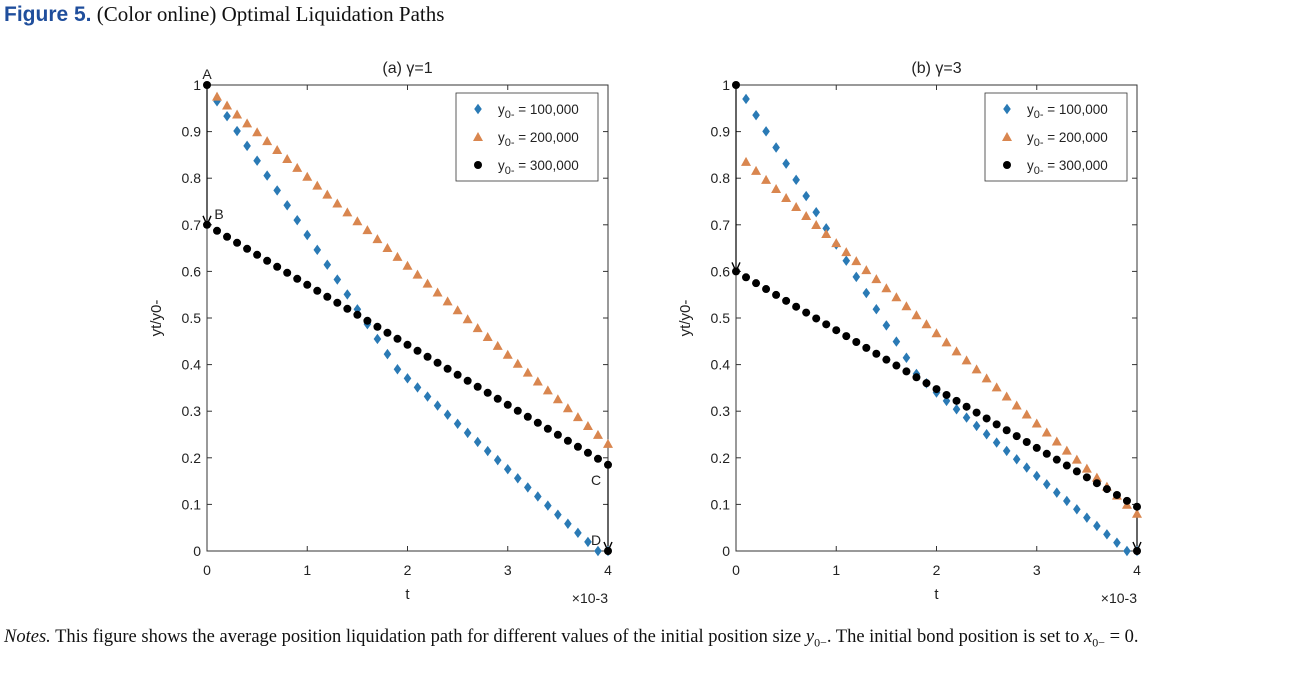 Image resolution: width=1290 pixels, height=677 pixels. Describe the element at coordinates (538, 111) in the screenshot. I see `legend-label: y0- = 100,000` at that location.